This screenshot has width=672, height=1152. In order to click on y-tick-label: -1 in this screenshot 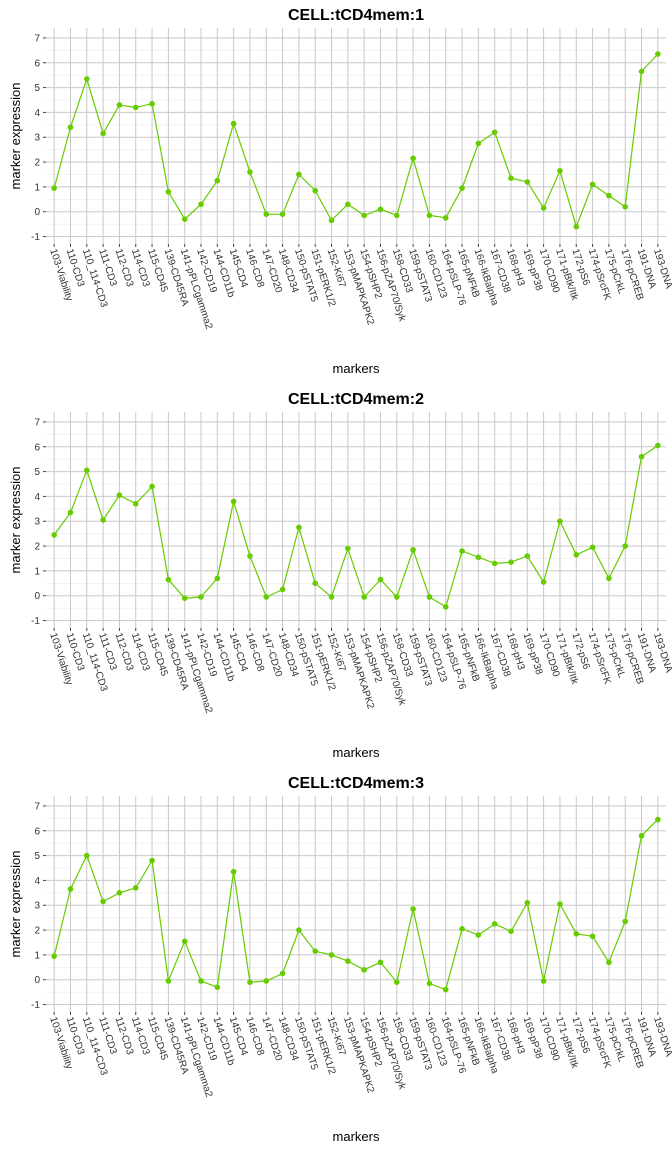, I will do `click(35, 621)`.